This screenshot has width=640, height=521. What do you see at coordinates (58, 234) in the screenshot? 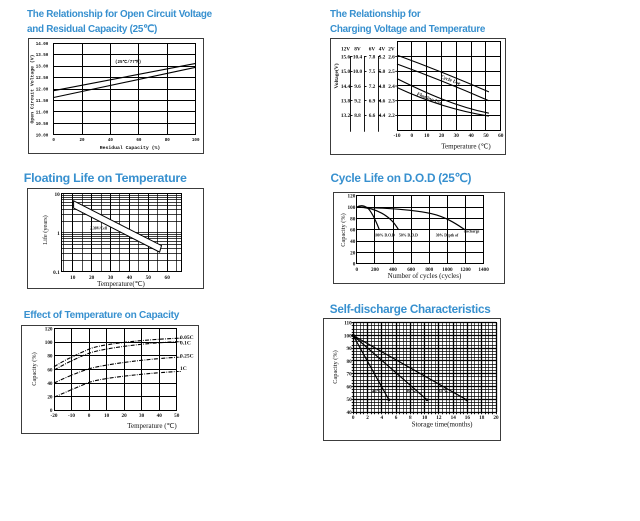
I see `svg-text: 1` at bounding box center [58, 234].